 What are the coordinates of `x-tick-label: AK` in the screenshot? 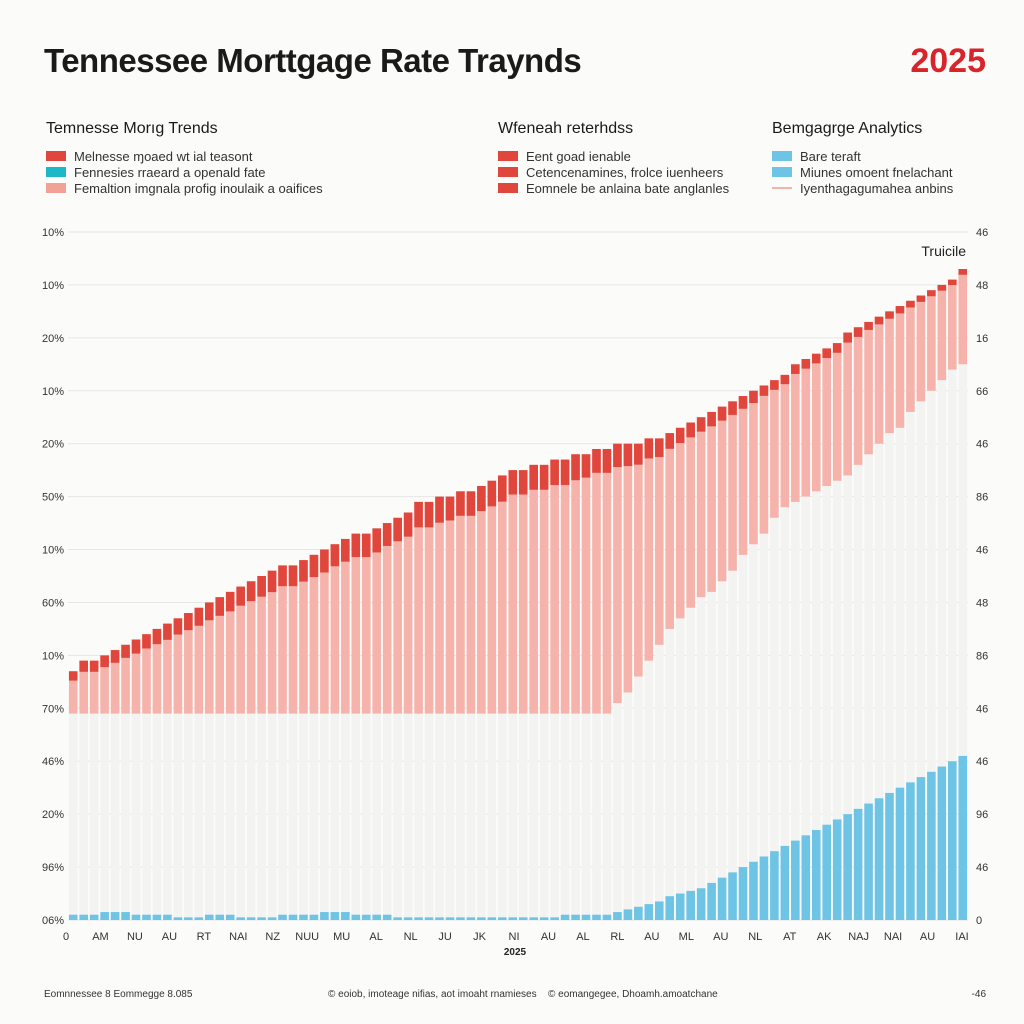 It's located at (824, 937).